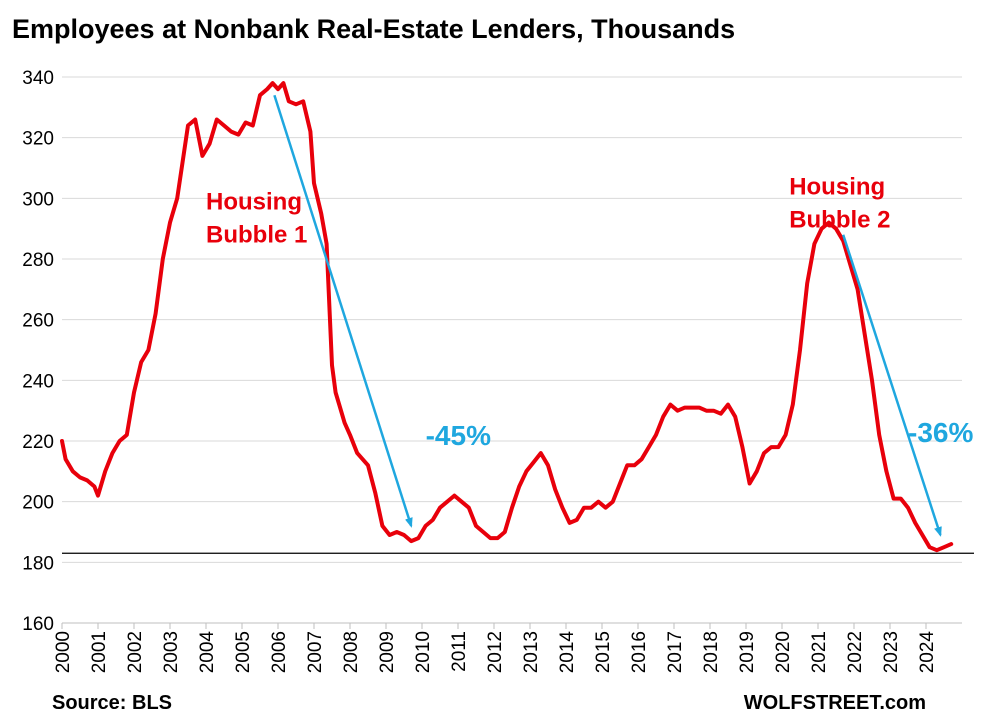 This screenshot has height=725, width=988. What do you see at coordinates (38, 624) in the screenshot?
I see `y-tick-label: 160` at bounding box center [38, 624].